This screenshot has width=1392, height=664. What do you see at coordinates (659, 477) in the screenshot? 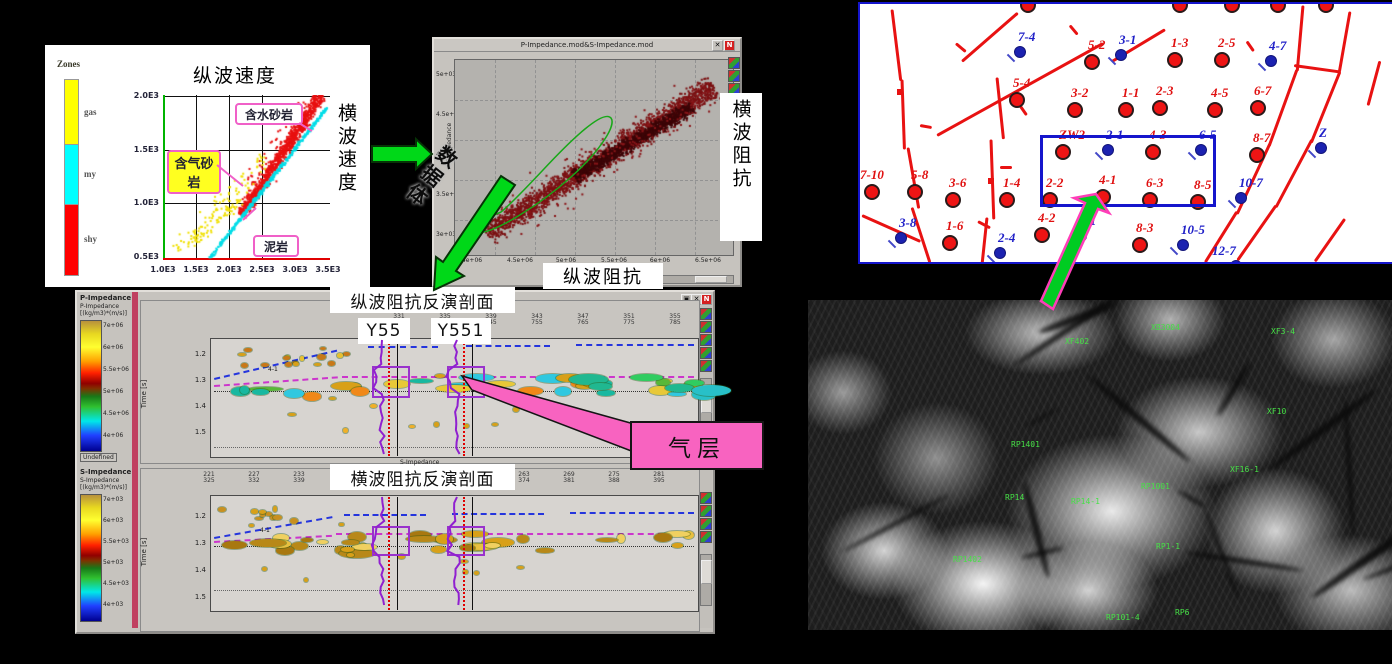
I see `trace-label: 281 395` at bounding box center [659, 477].